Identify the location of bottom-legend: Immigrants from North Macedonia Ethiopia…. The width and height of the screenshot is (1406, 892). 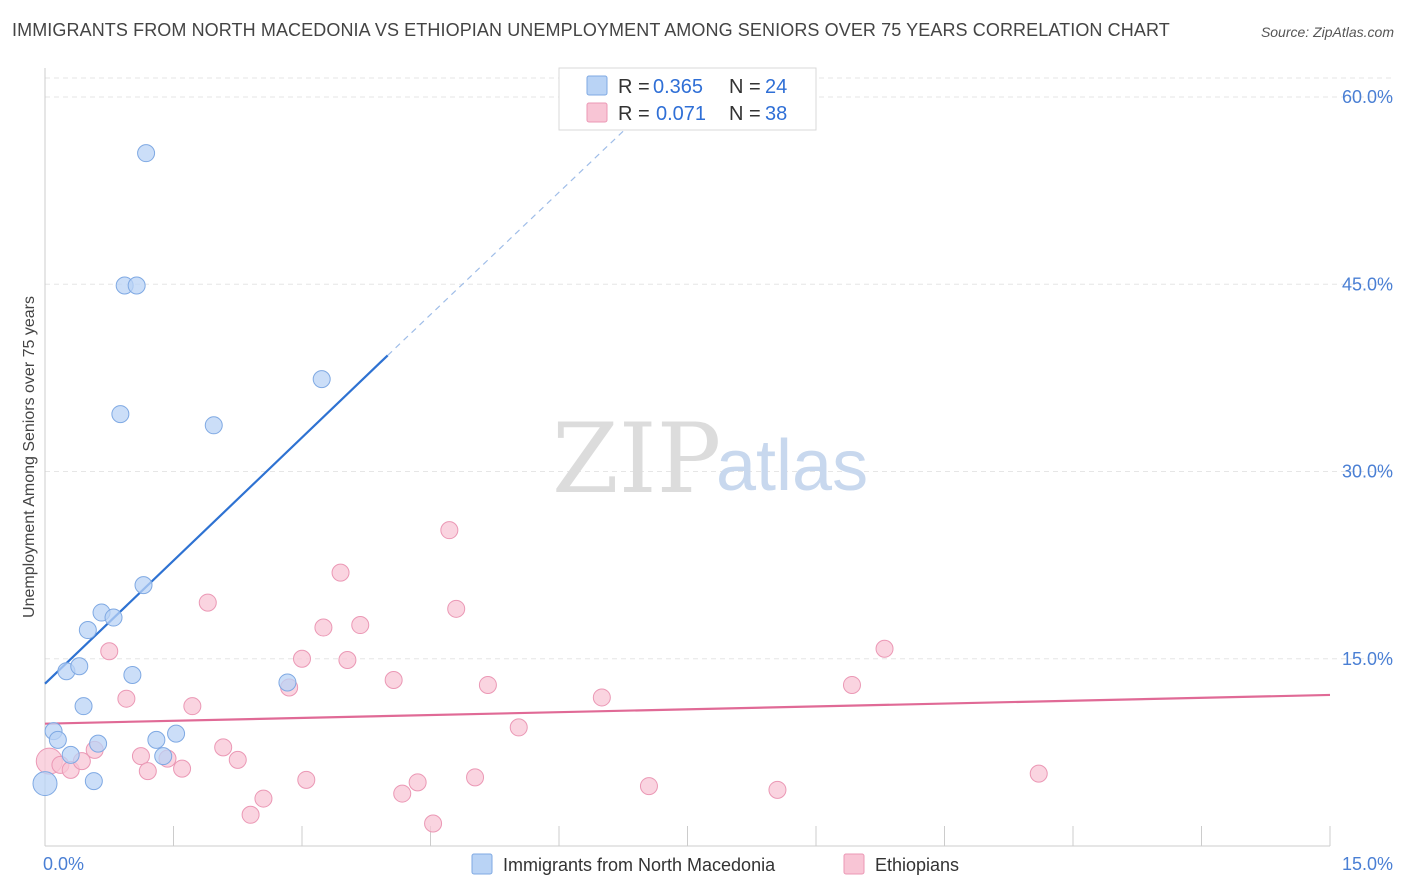
(715, 864).